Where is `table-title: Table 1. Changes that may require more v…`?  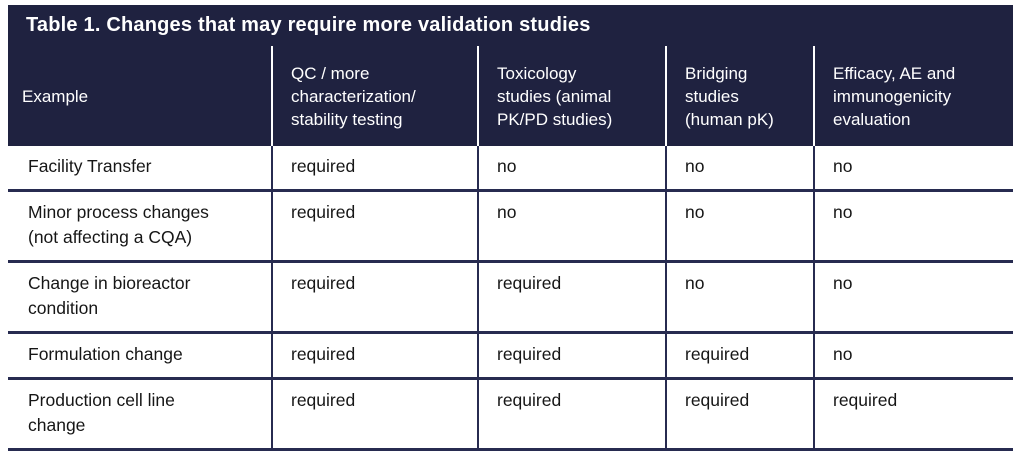 table-title: Table 1. Changes that may require more v… is located at coordinates (308, 25).